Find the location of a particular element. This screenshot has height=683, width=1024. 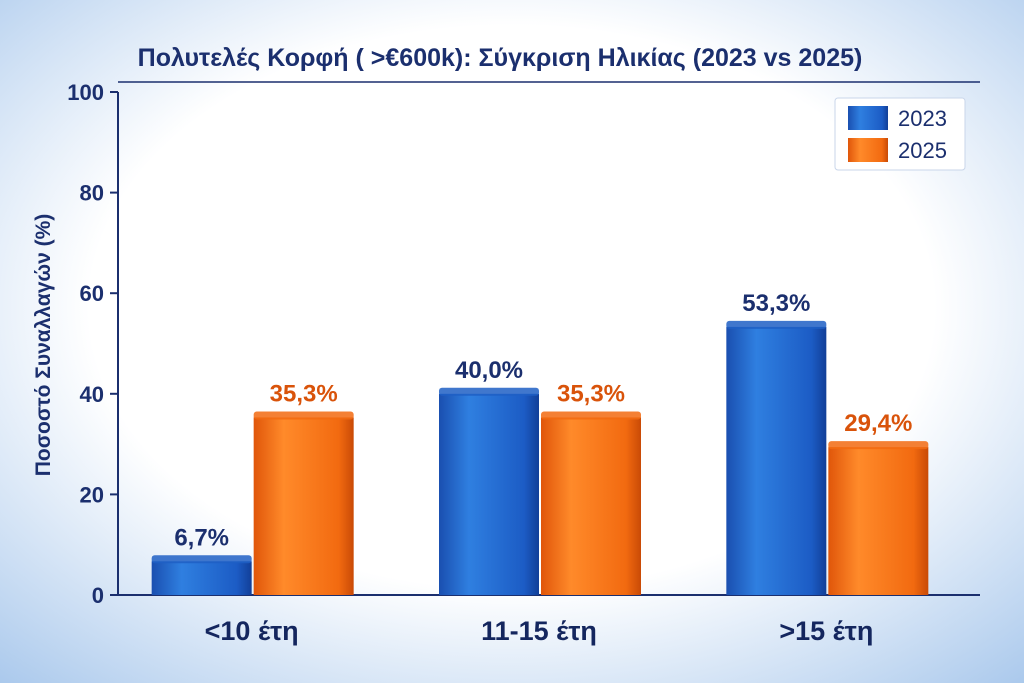

y-tick-label: 40 is located at coordinates (92, 394).